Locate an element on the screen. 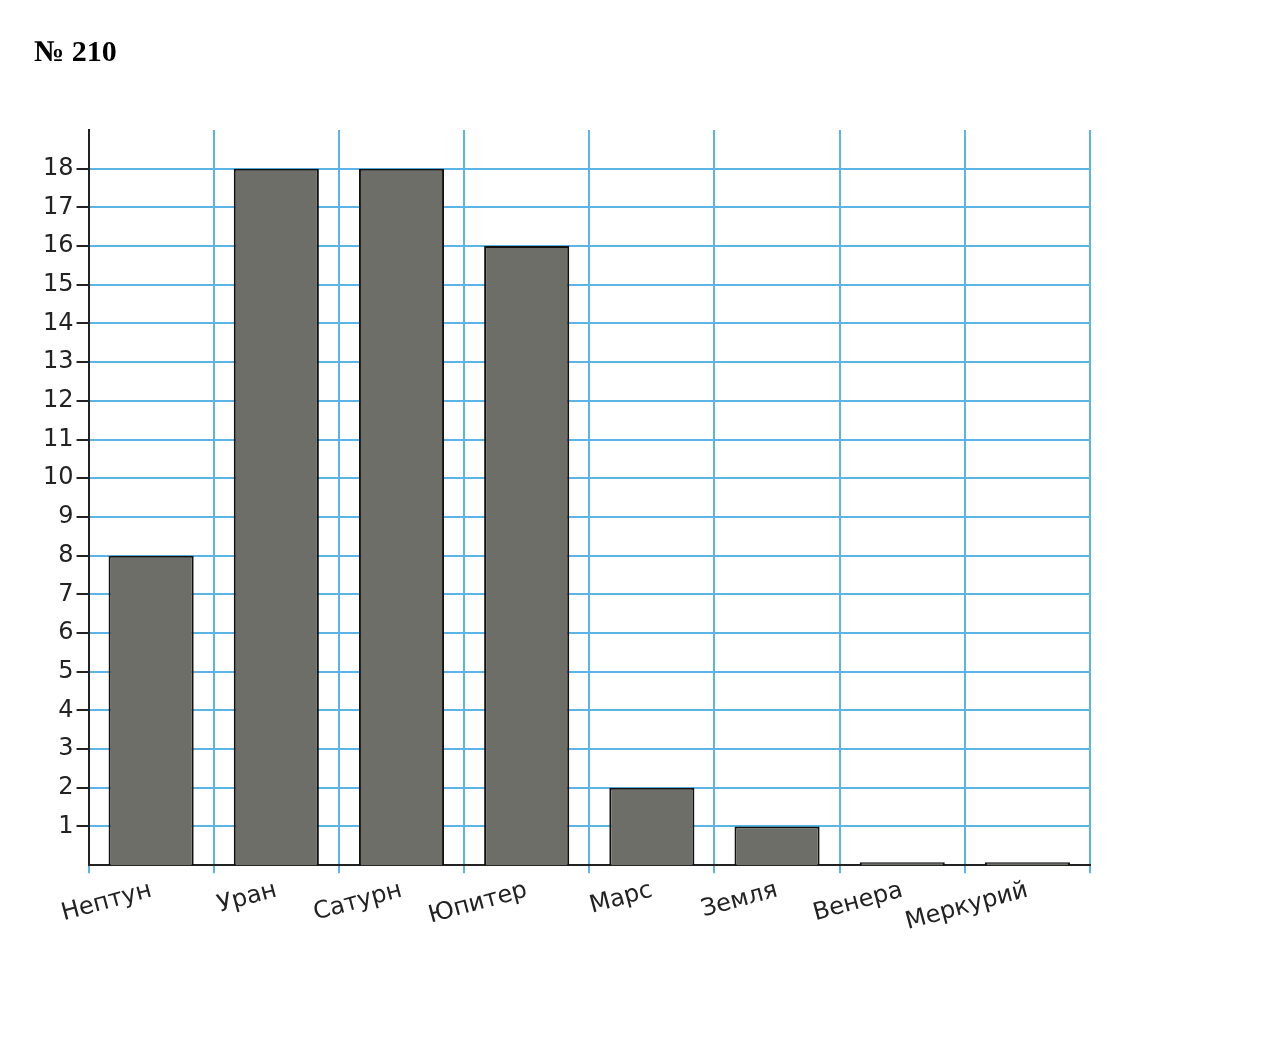 This screenshot has width=1286, height=1060. y-tick-label: 3 is located at coordinates (66, 747).